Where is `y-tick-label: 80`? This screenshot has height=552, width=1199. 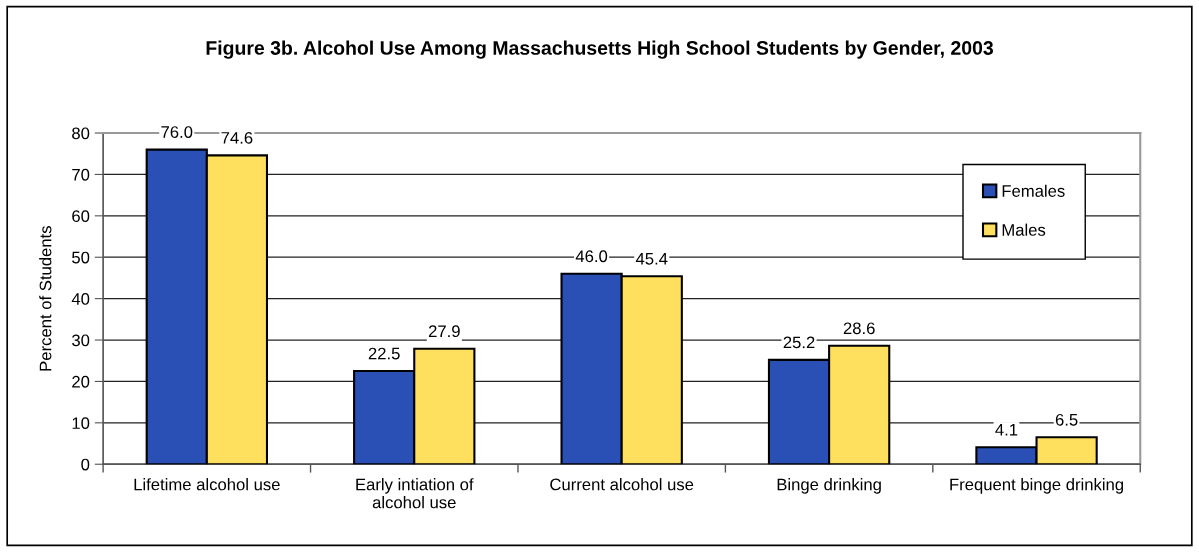
y-tick-label: 80 is located at coordinates (81, 133).